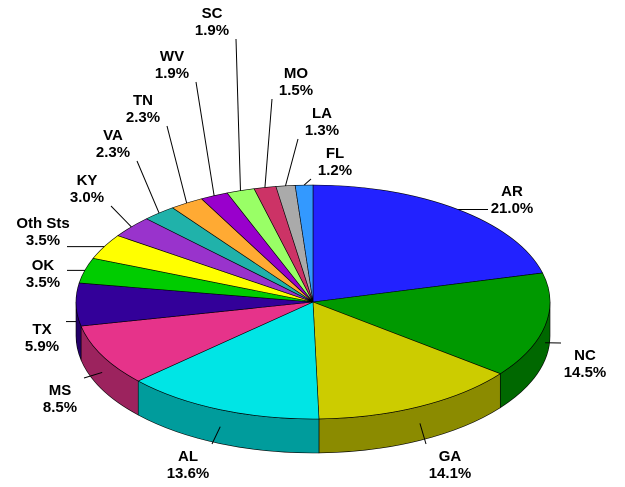 Image resolution: width=625 pixels, height=487 pixels. Describe the element at coordinates (172, 56) in the screenshot. I see `slice-label-name: WV` at that location.